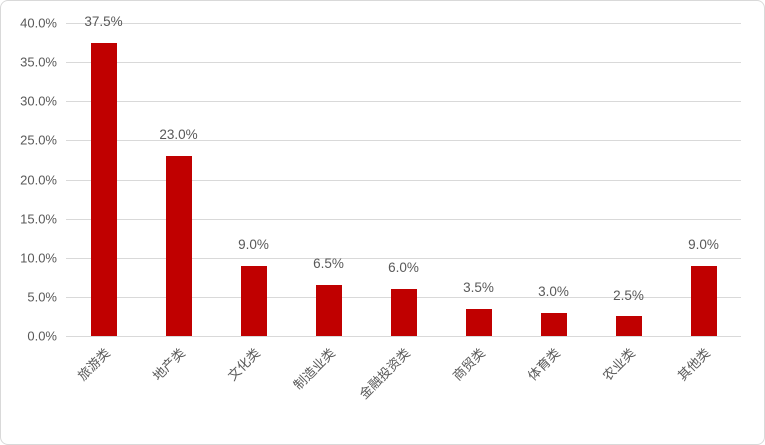  What do you see at coordinates (544, 364) in the screenshot?
I see `x-axis-category-label: 体育类` at bounding box center [544, 364].